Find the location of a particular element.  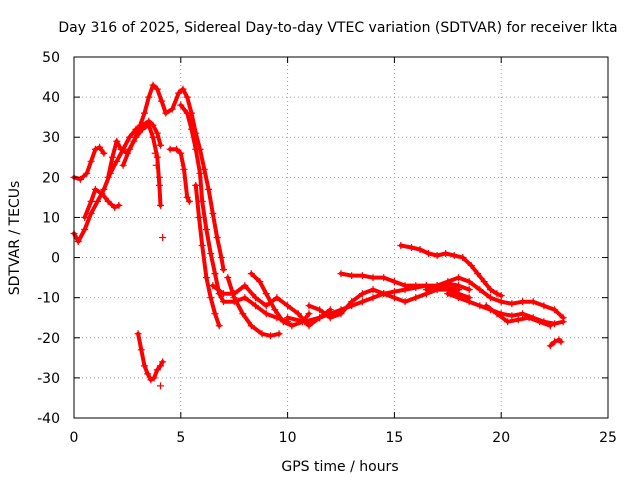

y-tick-label: -10 is located at coordinates (48, 299).